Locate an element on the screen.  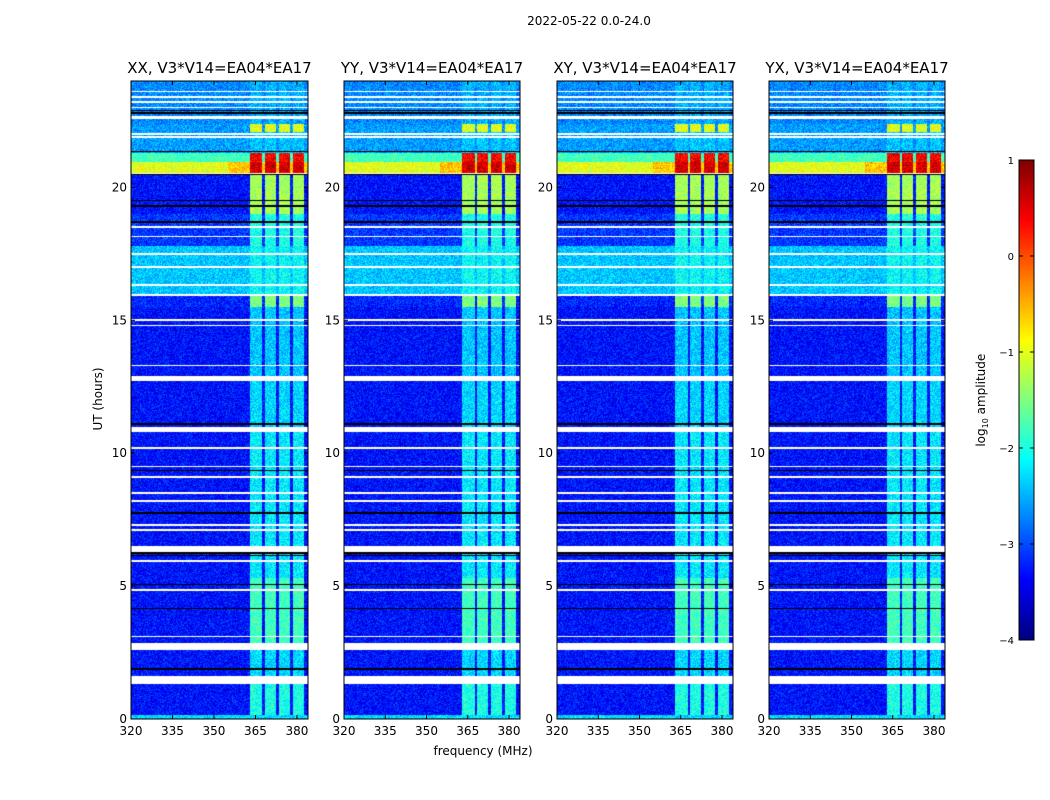
heatmap-xy is located at coordinates (645, 400).